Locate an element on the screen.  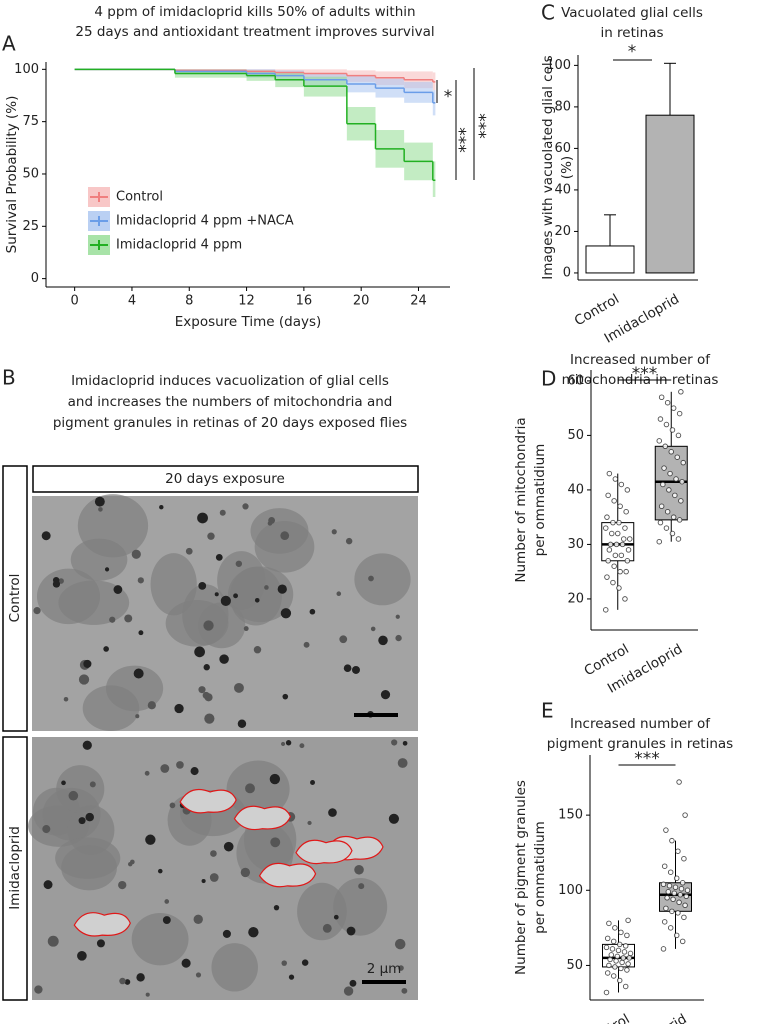
panel-letter: C is located at coordinates (548, 13).